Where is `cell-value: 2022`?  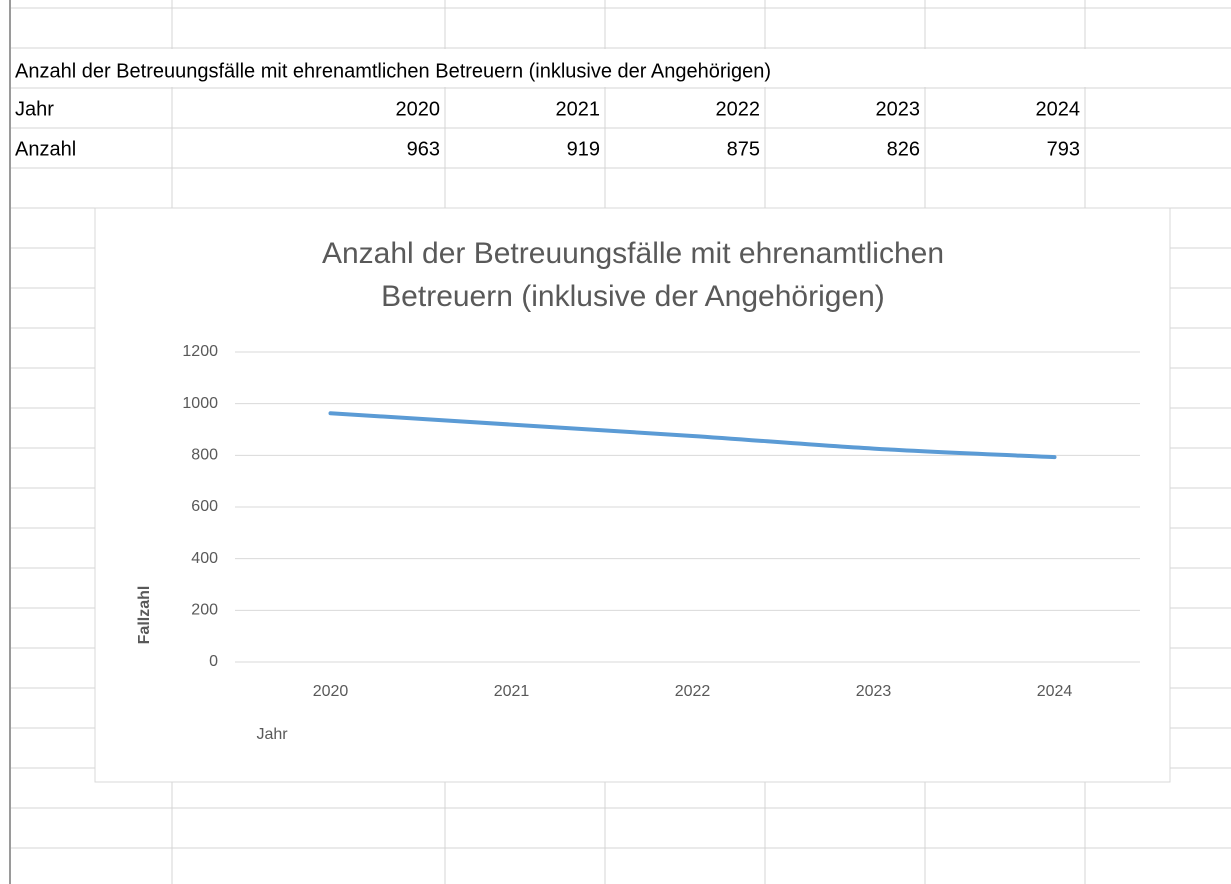 cell-value: 2022 is located at coordinates (738, 109).